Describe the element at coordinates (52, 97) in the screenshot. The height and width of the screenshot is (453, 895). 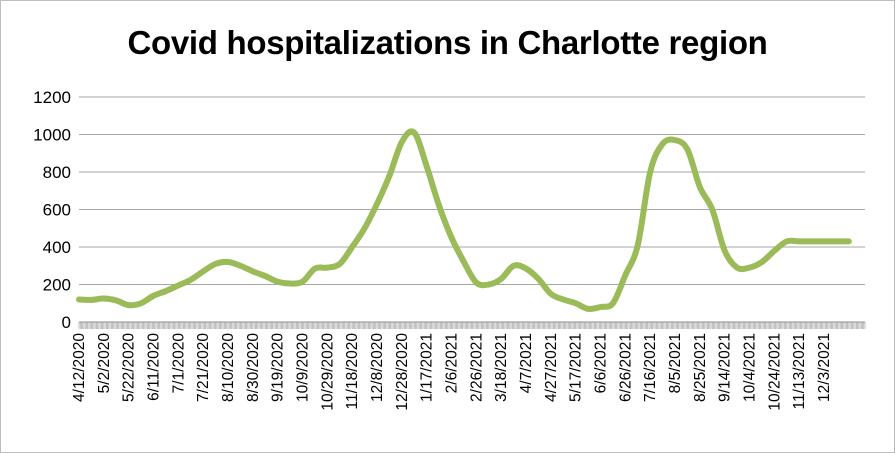
I see `y-tick-label: 1200` at that location.